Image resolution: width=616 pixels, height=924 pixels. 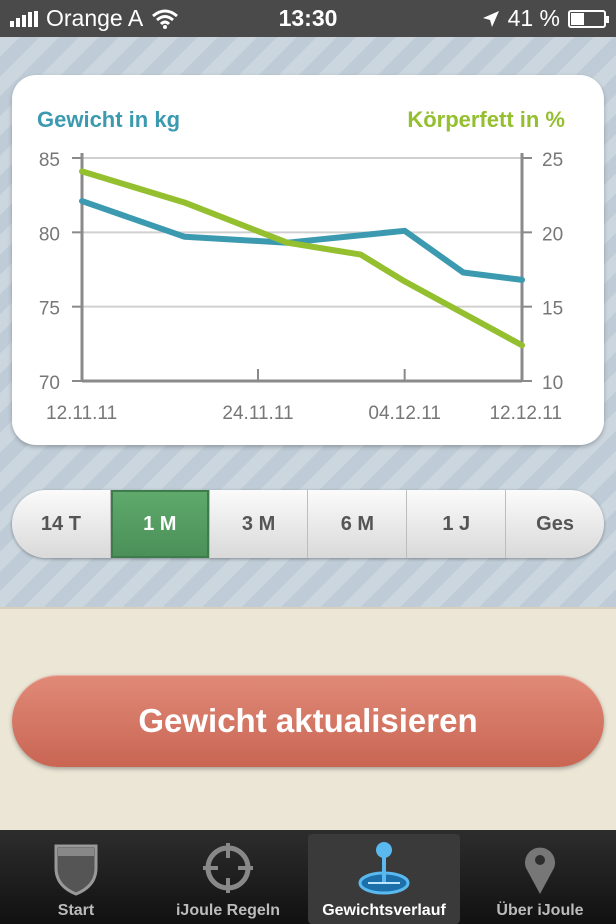 What do you see at coordinates (486, 119) in the screenshot?
I see `right-axis-title: Körperfett in %` at bounding box center [486, 119].